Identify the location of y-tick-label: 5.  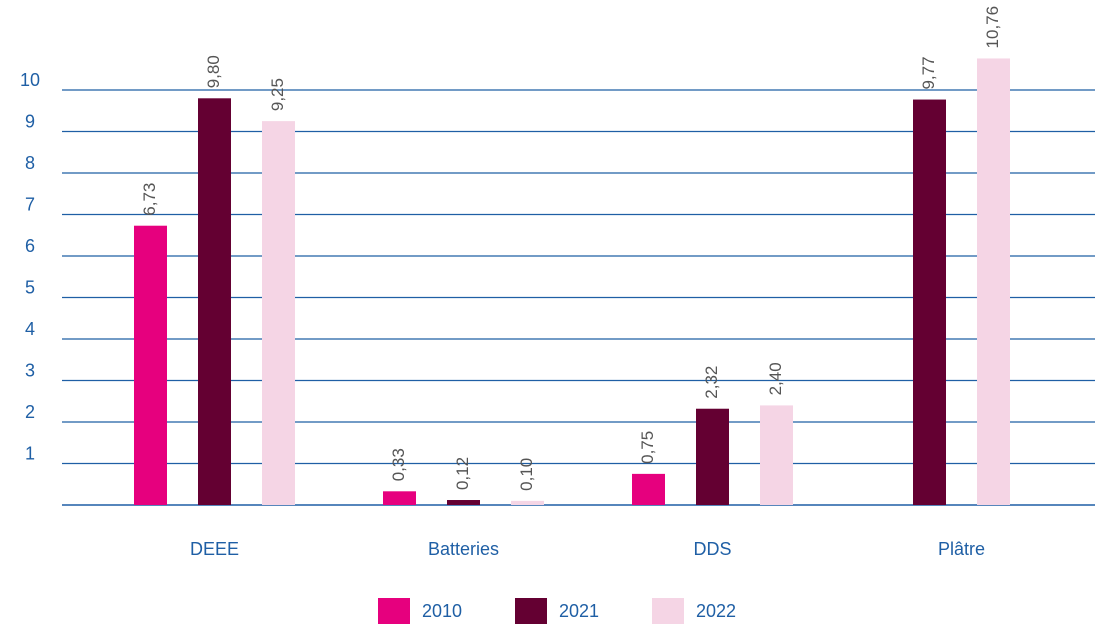
(30, 287).